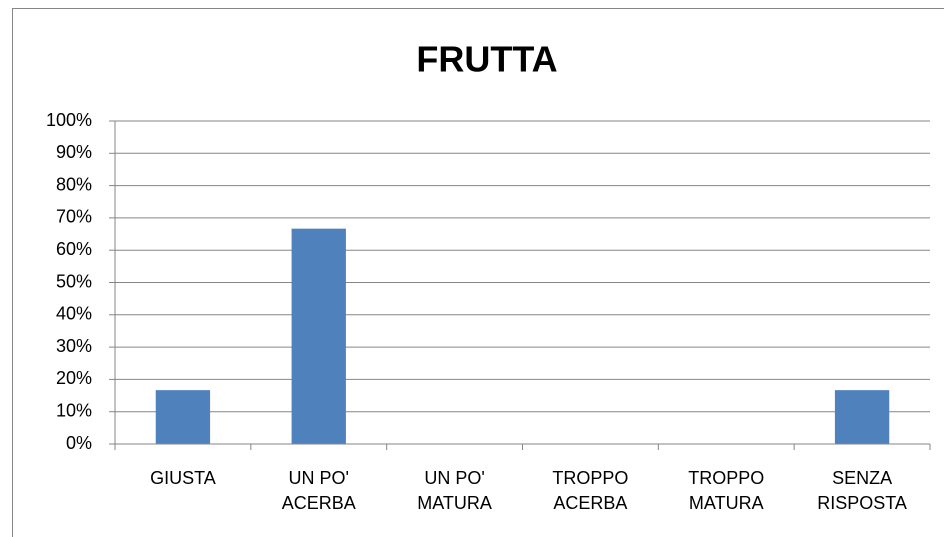  I want to click on y-tick-label: 60%, so click(74, 249).